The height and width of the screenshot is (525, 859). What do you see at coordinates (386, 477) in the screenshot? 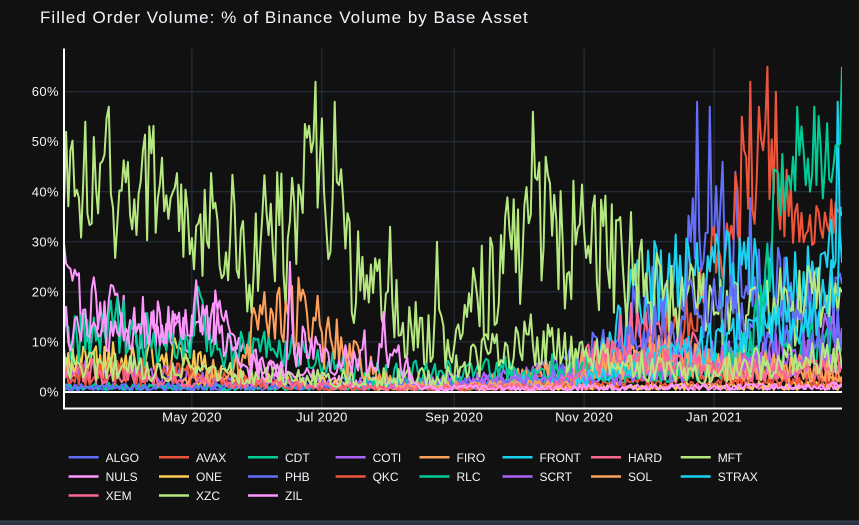
I see `svg-text: QKC` at bounding box center [386, 477].